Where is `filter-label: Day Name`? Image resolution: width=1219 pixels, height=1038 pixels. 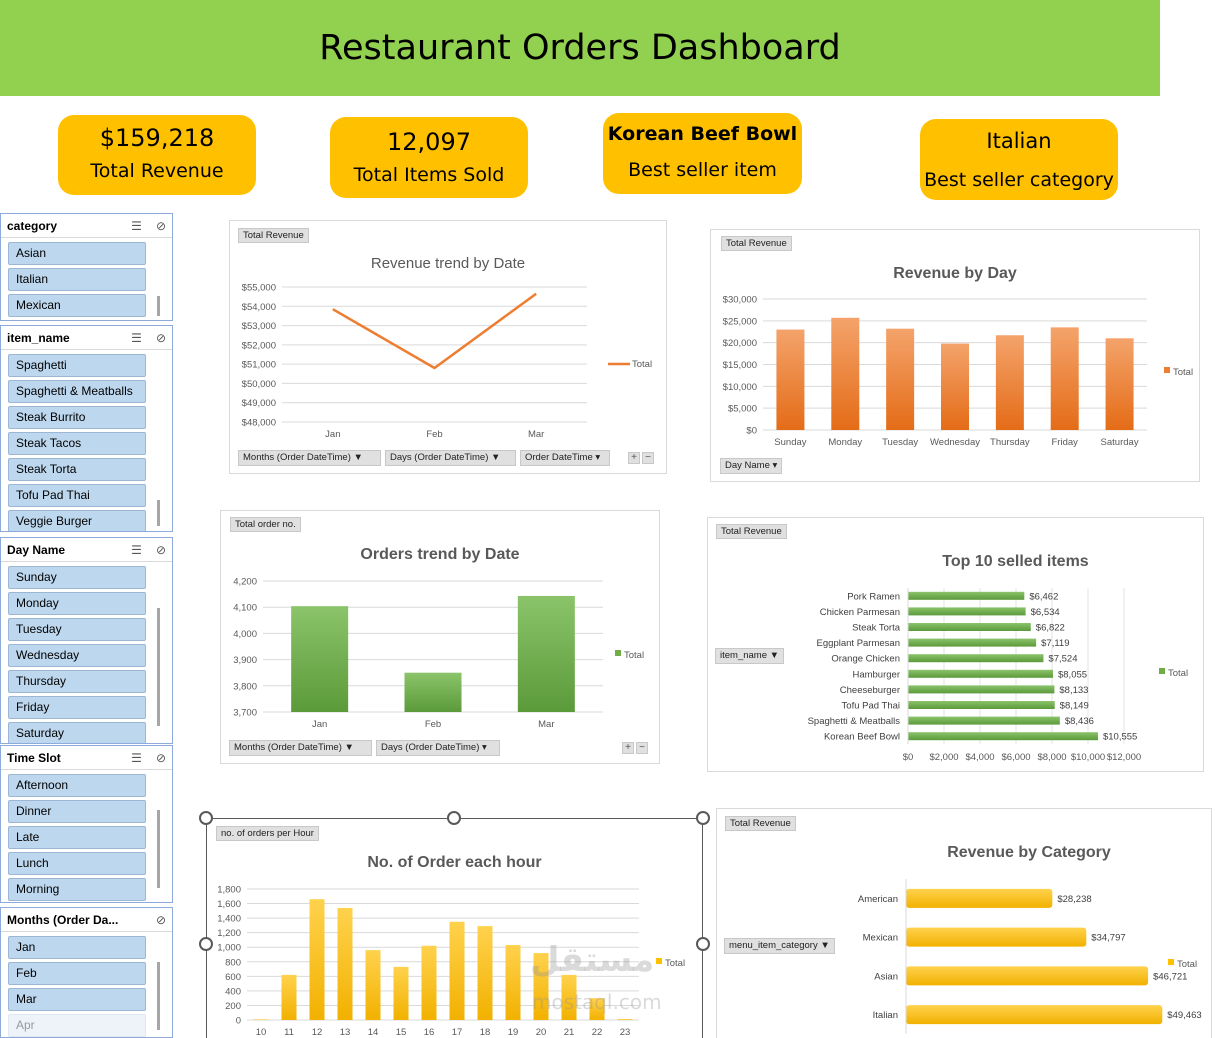 filter-label: Day Name is located at coordinates (747, 465).